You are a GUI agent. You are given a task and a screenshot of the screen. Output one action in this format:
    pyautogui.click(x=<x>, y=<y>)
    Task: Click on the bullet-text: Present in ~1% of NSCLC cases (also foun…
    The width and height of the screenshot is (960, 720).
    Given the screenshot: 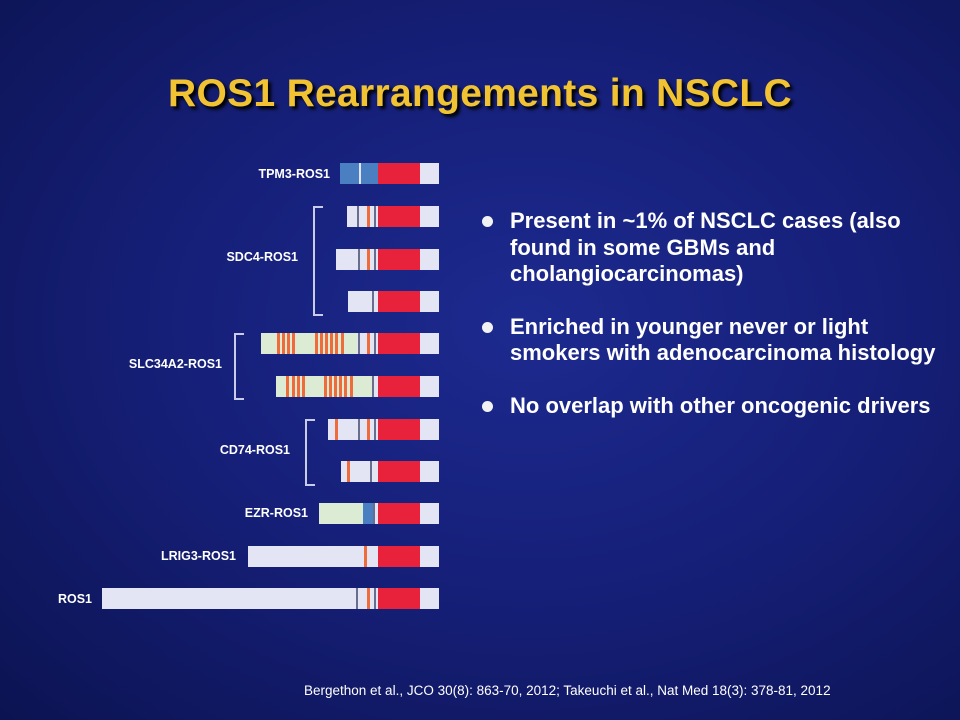 What is the action you would take?
    pyautogui.click(x=705, y=247)
    